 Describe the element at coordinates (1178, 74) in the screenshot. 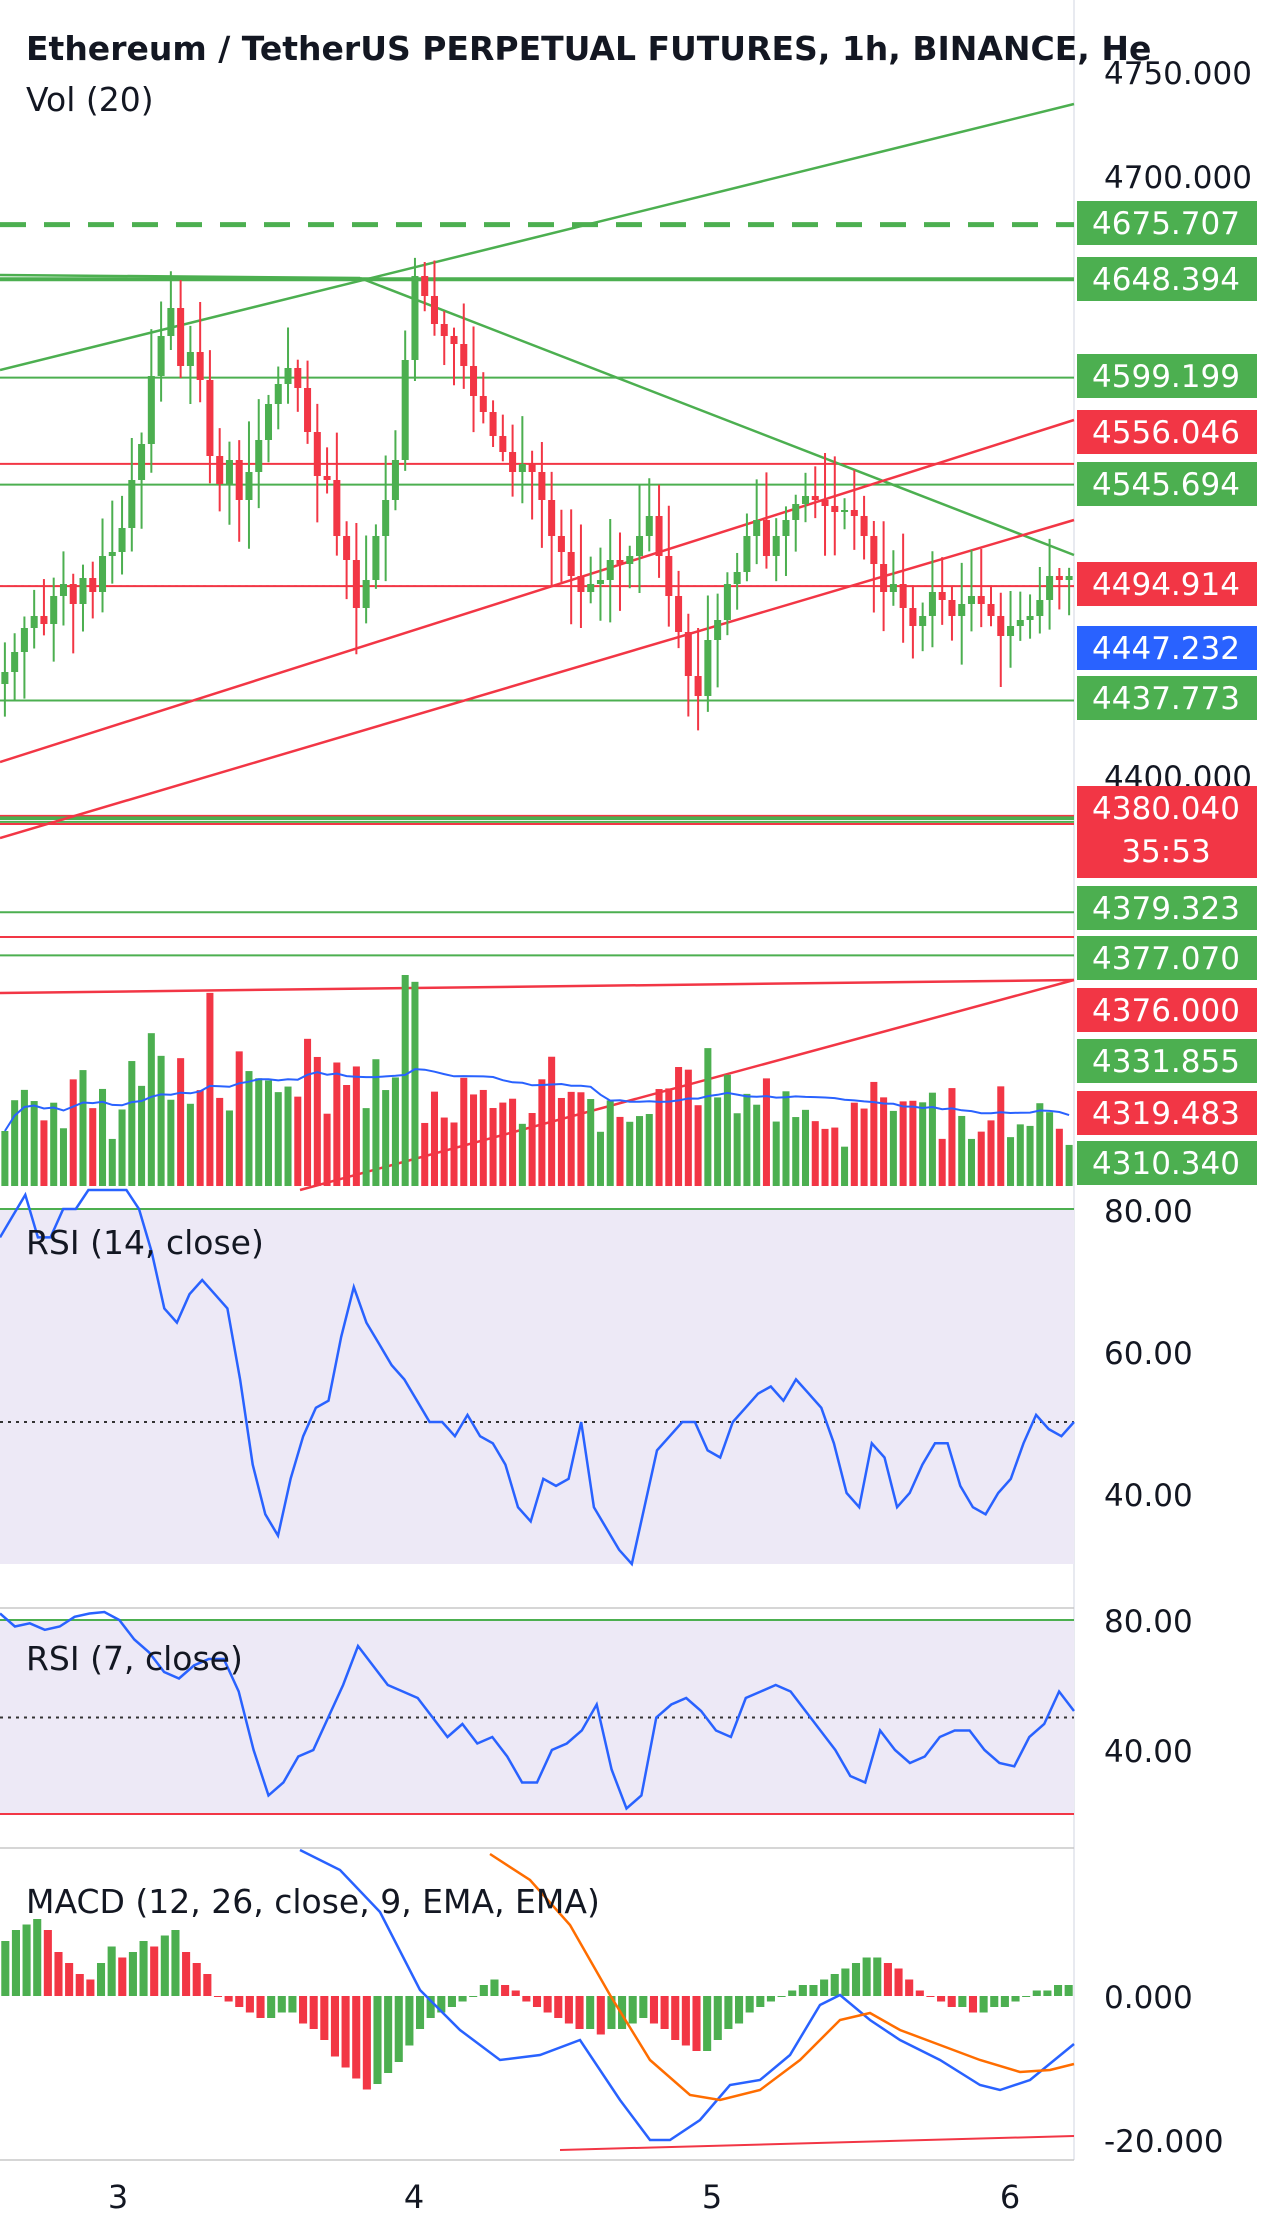

I see `axis-tick-label: 4750.000` at that location.